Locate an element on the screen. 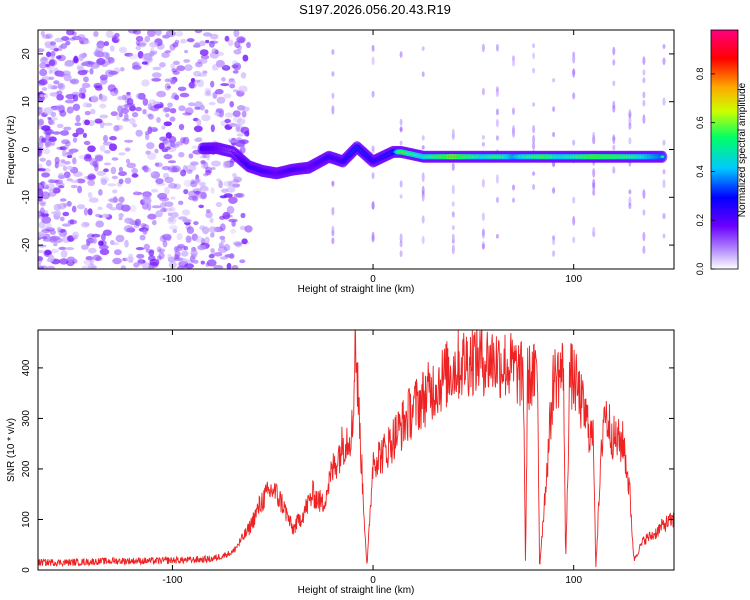  colorbar-gradient is located at coordinates (724, 149).